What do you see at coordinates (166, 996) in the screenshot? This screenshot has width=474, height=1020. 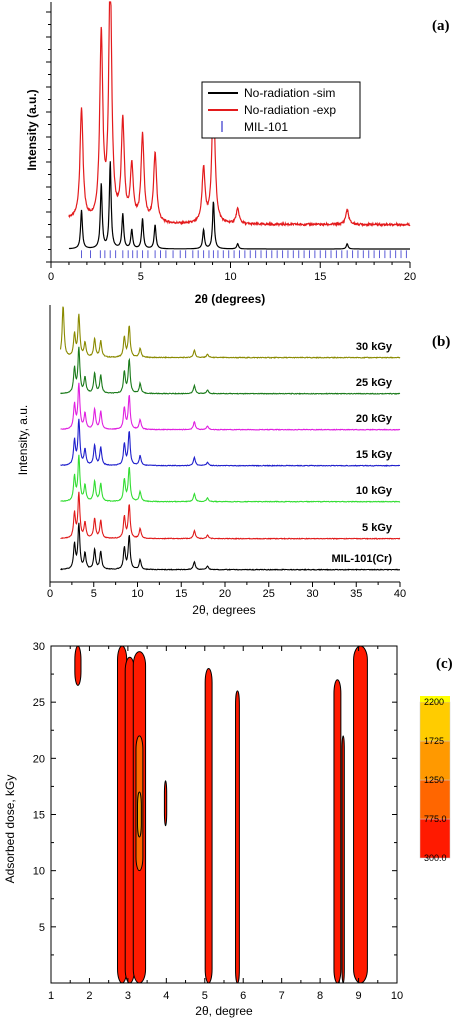 I see `panel-c-x-tick-label: 4` at bounding box center [166, 996].